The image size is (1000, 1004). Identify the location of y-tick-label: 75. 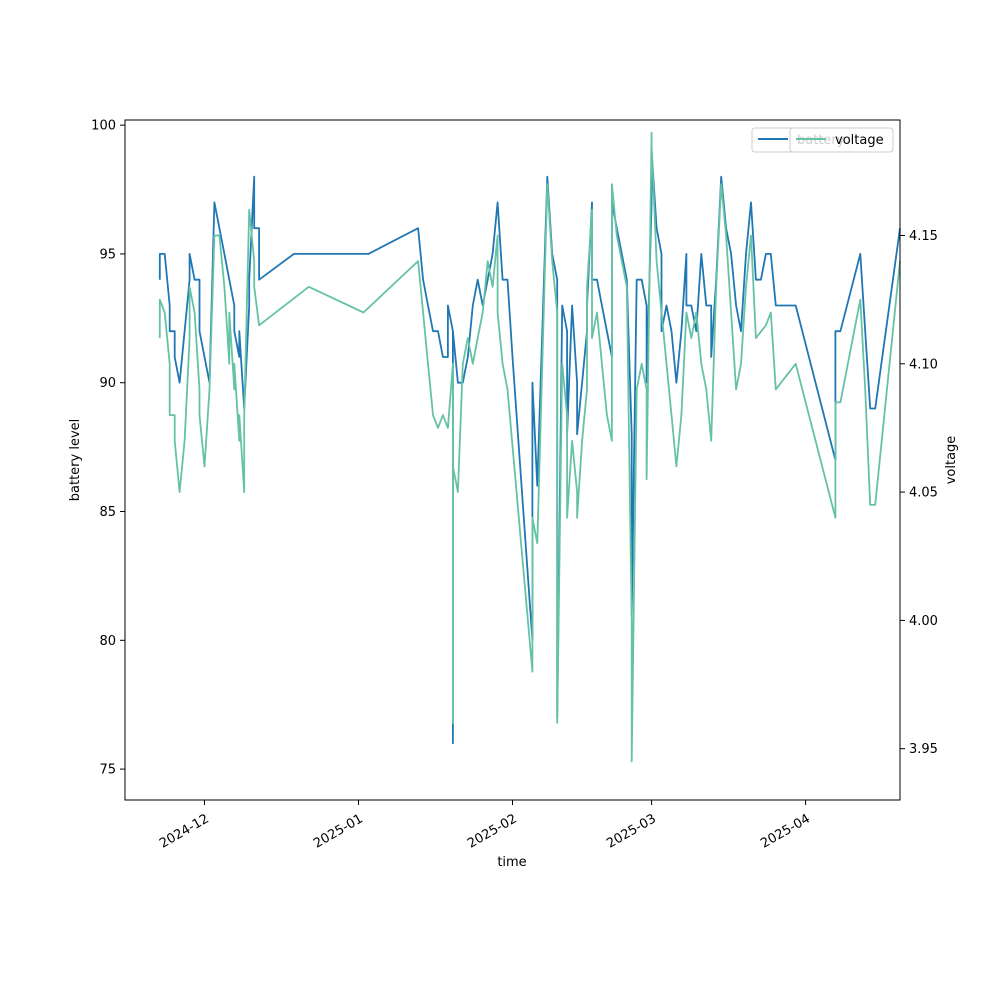
(107, 770).